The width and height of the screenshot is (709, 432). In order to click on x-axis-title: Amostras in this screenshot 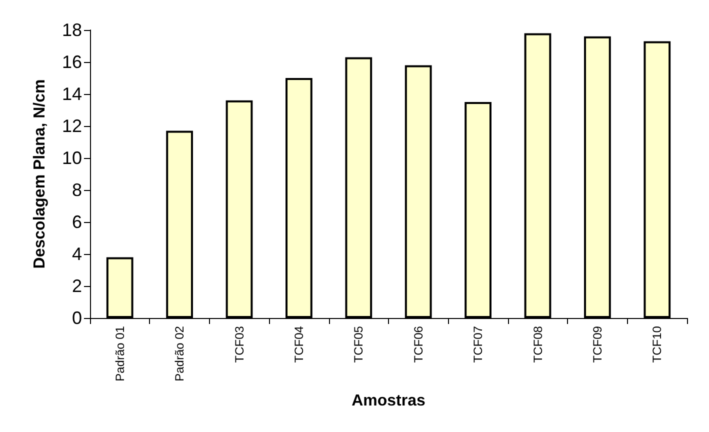, I will do `click(389, 401)`.